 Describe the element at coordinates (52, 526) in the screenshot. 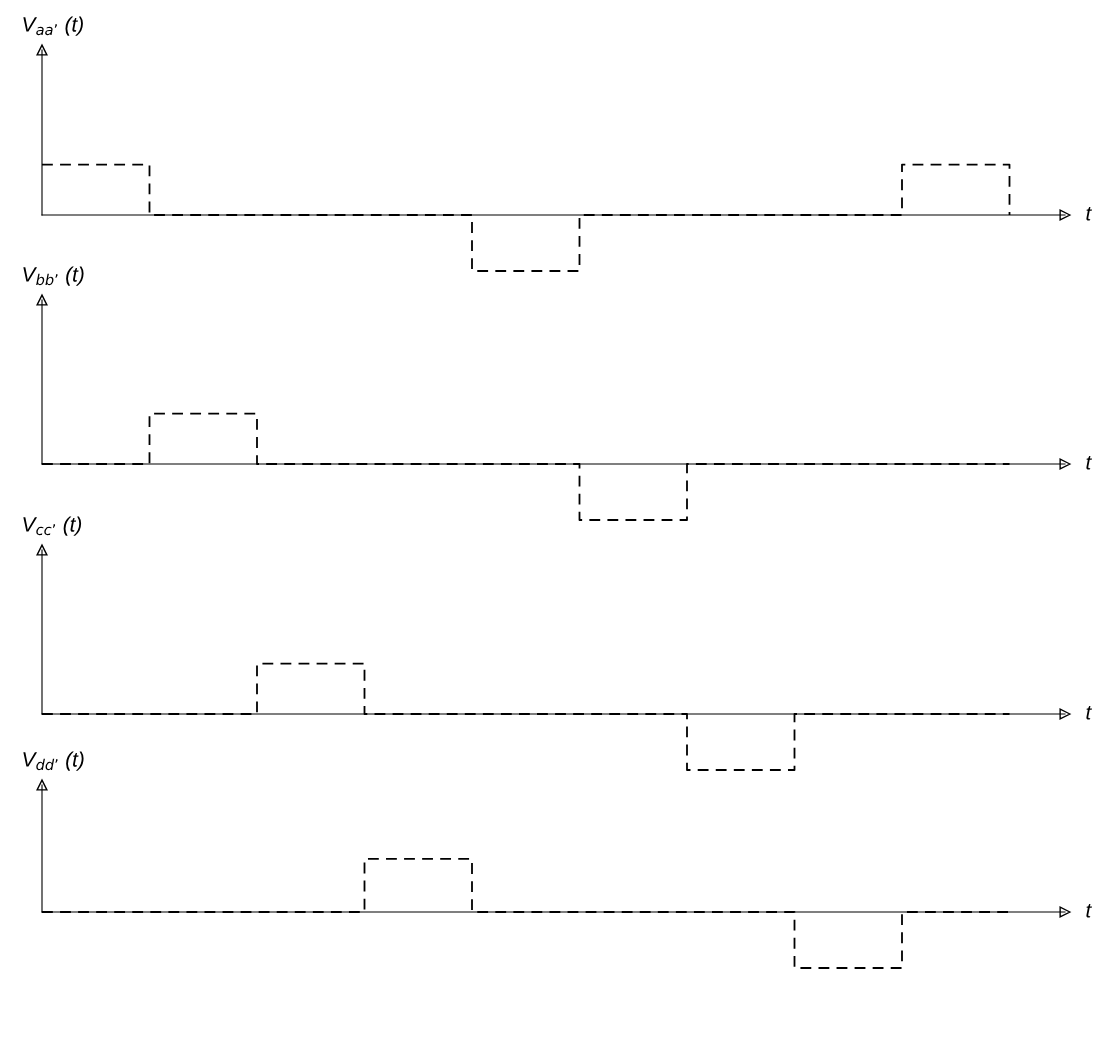

I see `y-axis-title: V$_{cc’}$ (t)` at that location.